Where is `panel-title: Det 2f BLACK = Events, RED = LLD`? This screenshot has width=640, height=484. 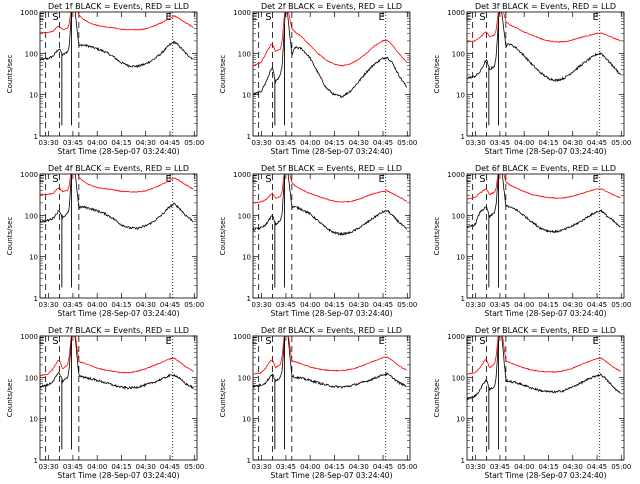
panel-title: Det 2f BLACK = Events, RED = LLD is located at coordinates (331, 6).